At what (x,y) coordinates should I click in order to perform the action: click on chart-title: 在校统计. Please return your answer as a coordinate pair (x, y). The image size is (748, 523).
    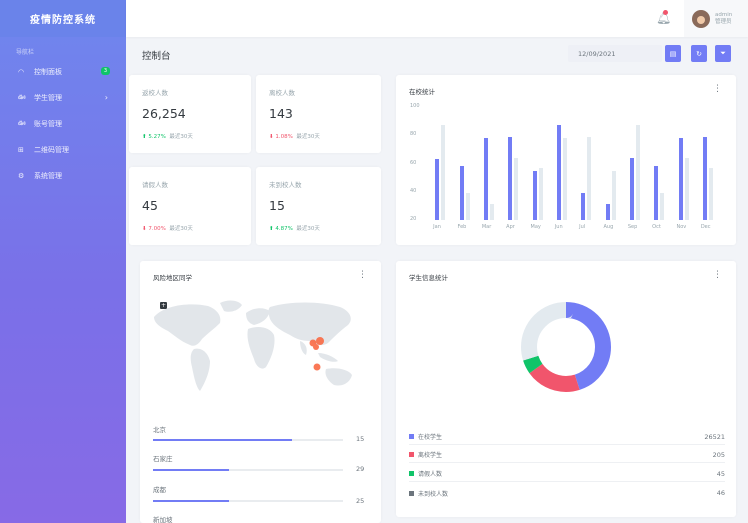
    Looking at the image, I should click on (422, 92).